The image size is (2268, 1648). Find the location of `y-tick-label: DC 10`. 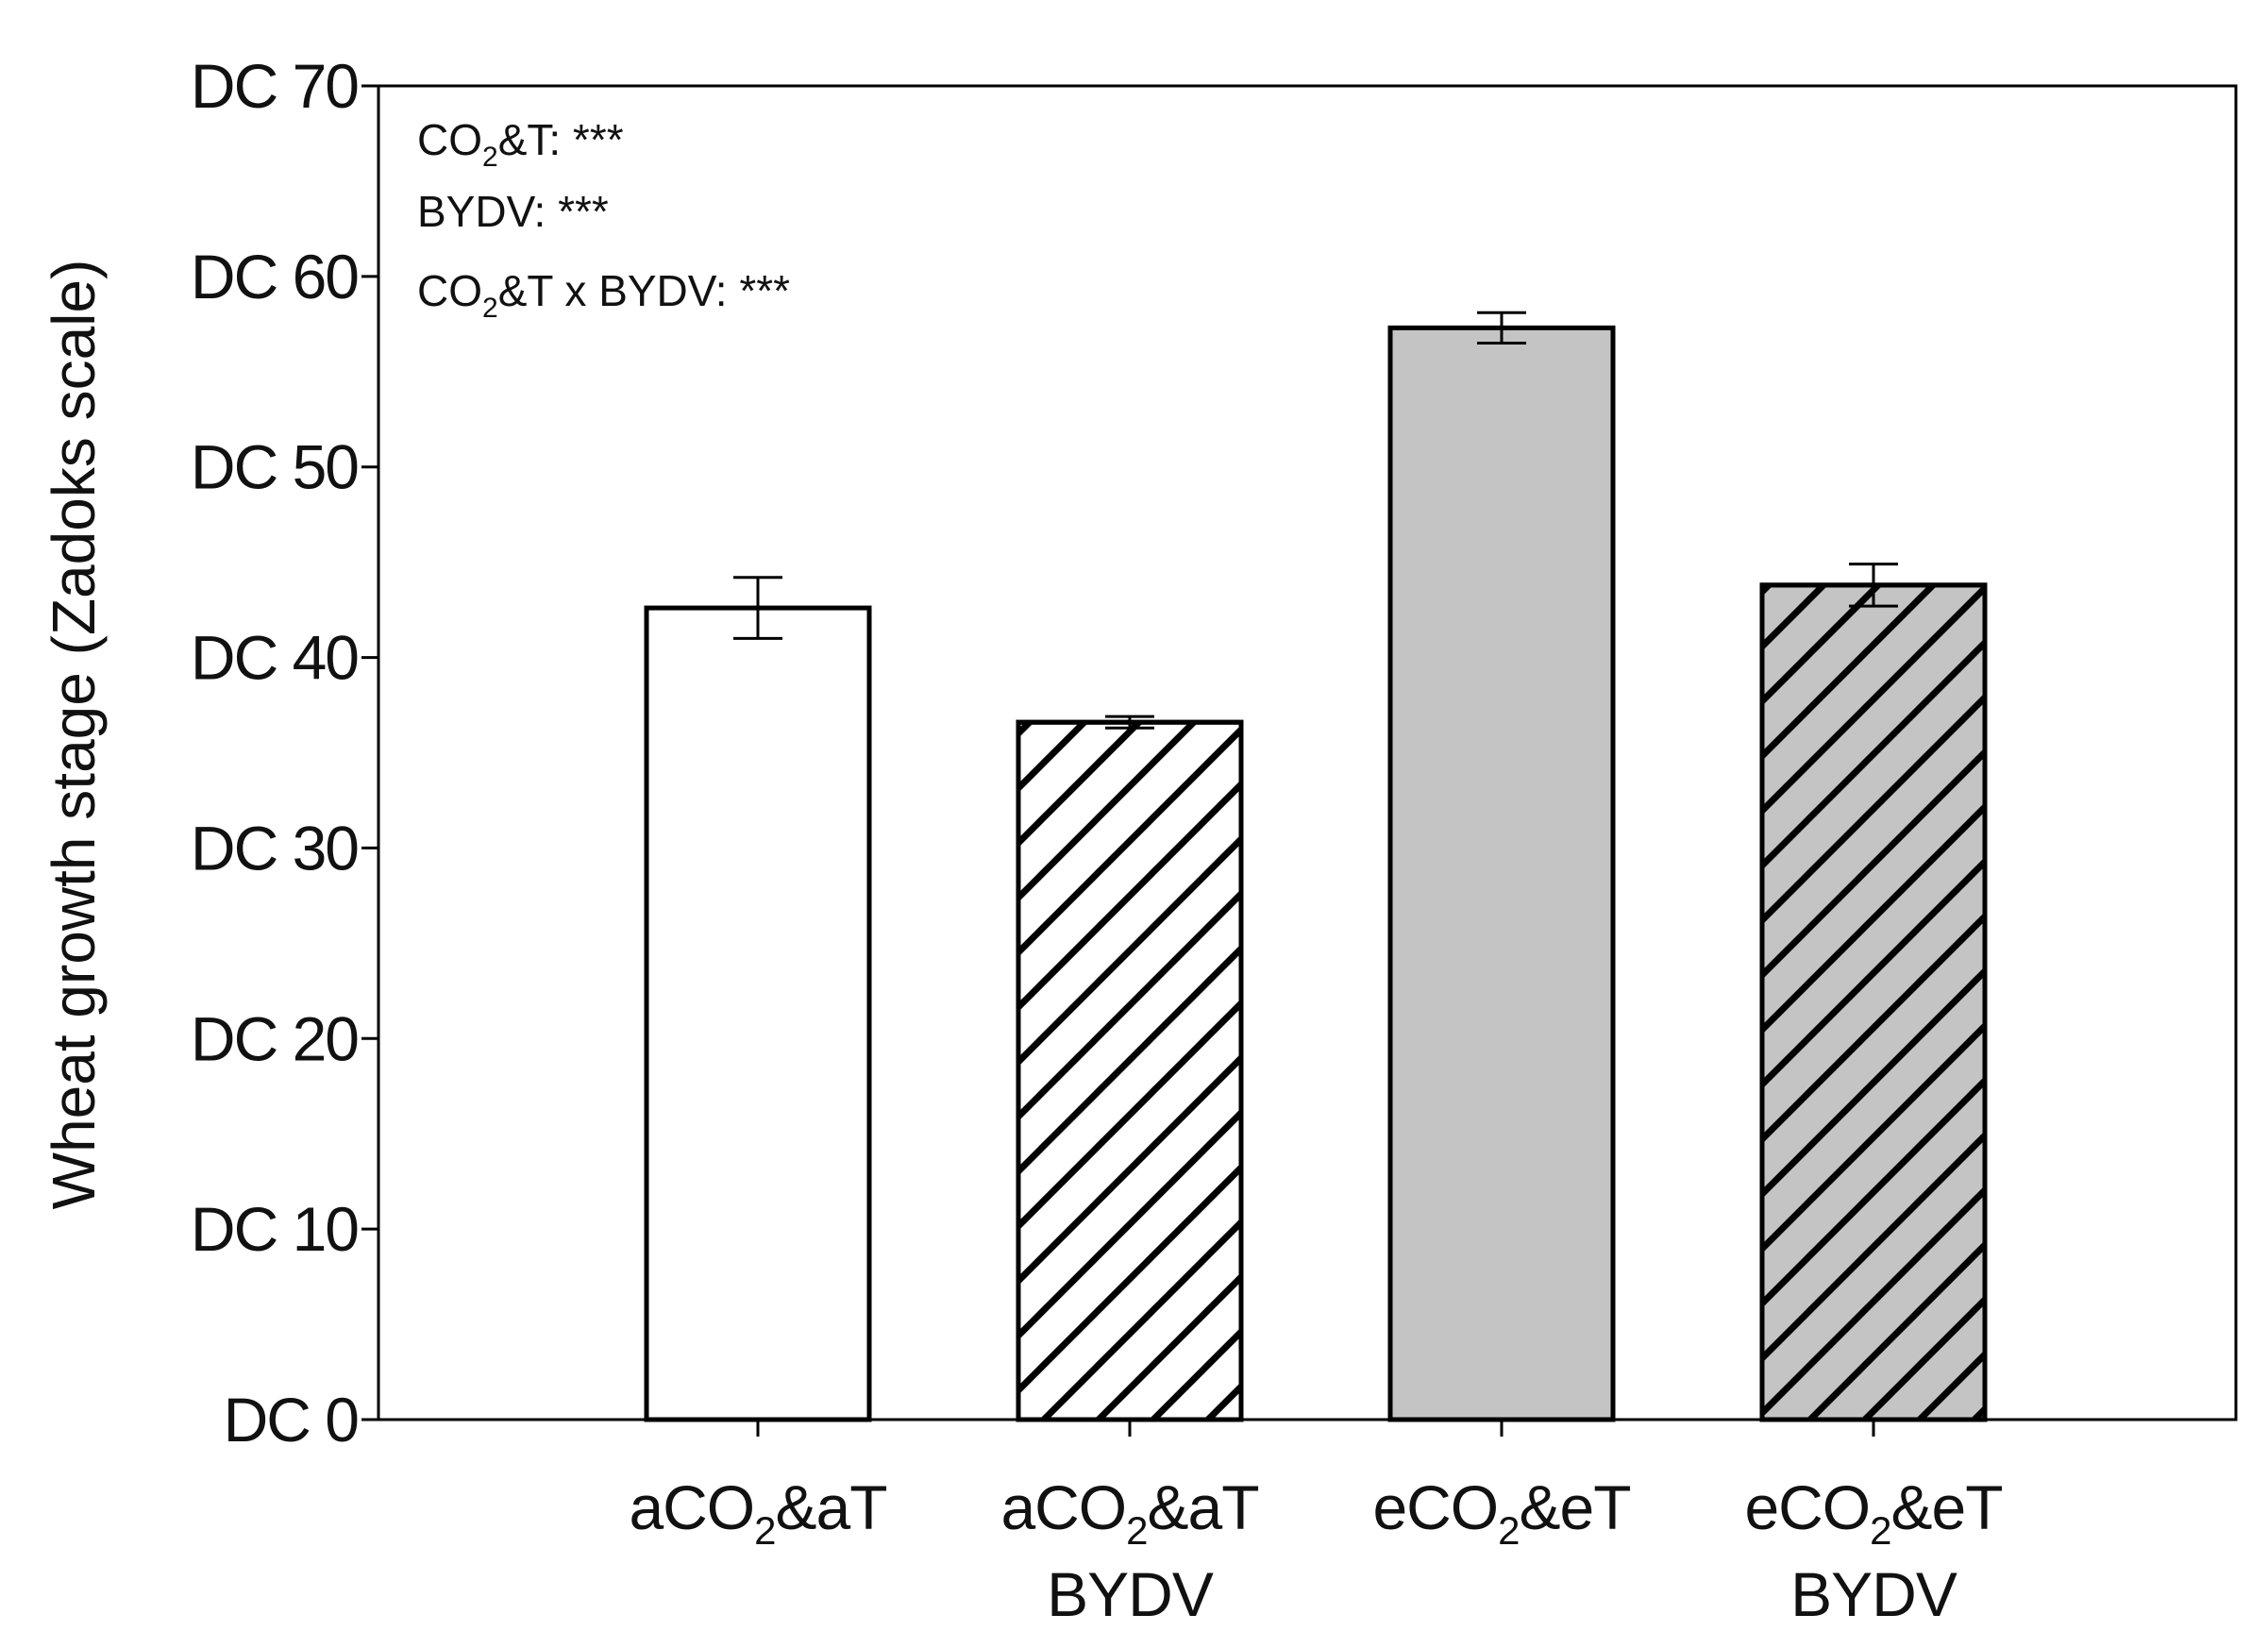

y-tick-label: DC 10 is located at coordinates (274, 1229).